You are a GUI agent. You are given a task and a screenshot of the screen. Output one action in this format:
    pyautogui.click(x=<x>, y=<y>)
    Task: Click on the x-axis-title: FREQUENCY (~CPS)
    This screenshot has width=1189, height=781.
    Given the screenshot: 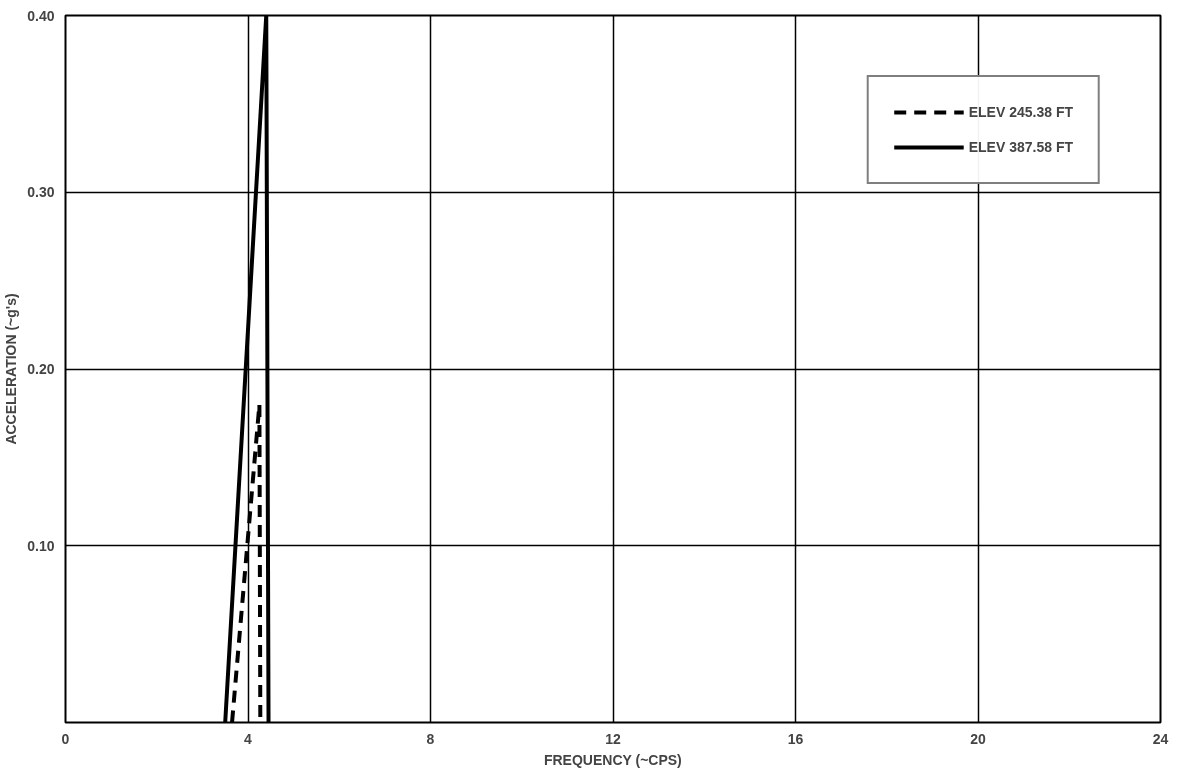 What is the action you would take?
    pyautogui.click(x=612, y=759)
    